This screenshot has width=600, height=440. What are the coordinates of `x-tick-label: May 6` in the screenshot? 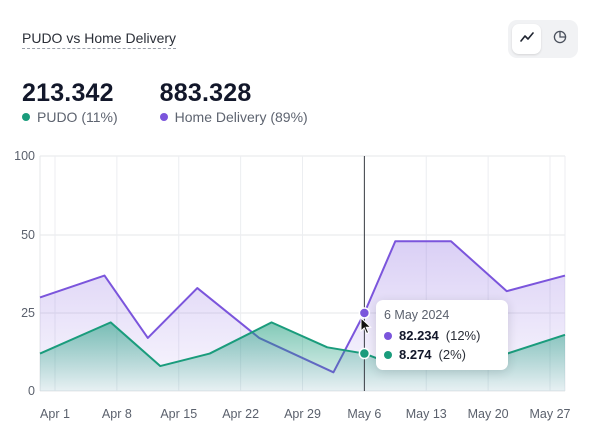 It's located at (364, 414).